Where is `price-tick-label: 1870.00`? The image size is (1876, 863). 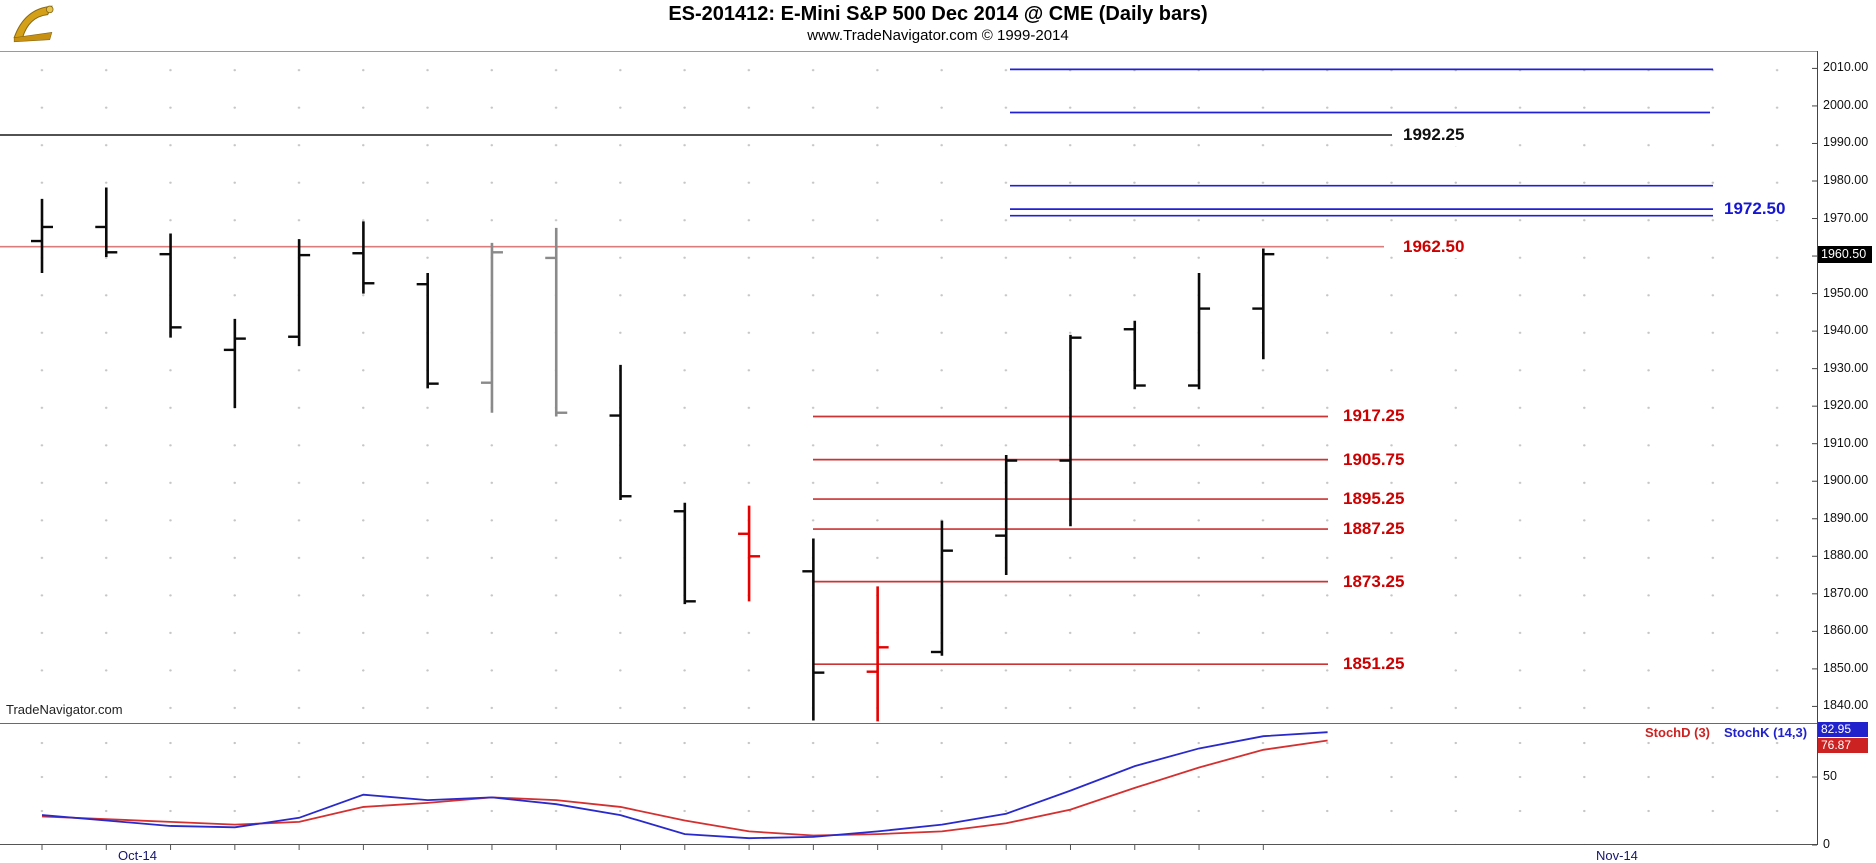
price-tick-label: 1870.00 is located at coordinates (1846, 592).